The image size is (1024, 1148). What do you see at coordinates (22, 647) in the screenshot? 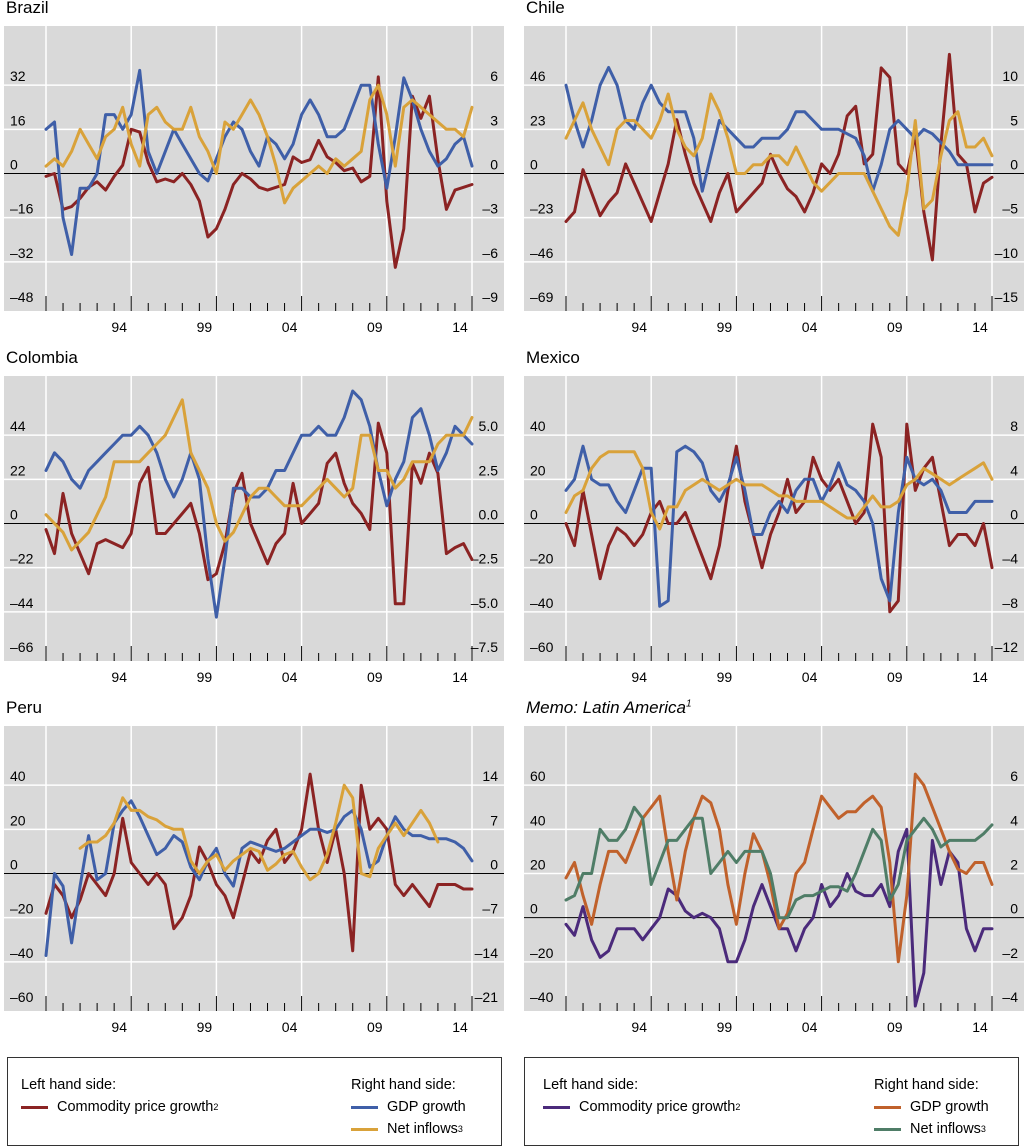
I see `left-axis-label: –66` at bounding box center [22, 647].